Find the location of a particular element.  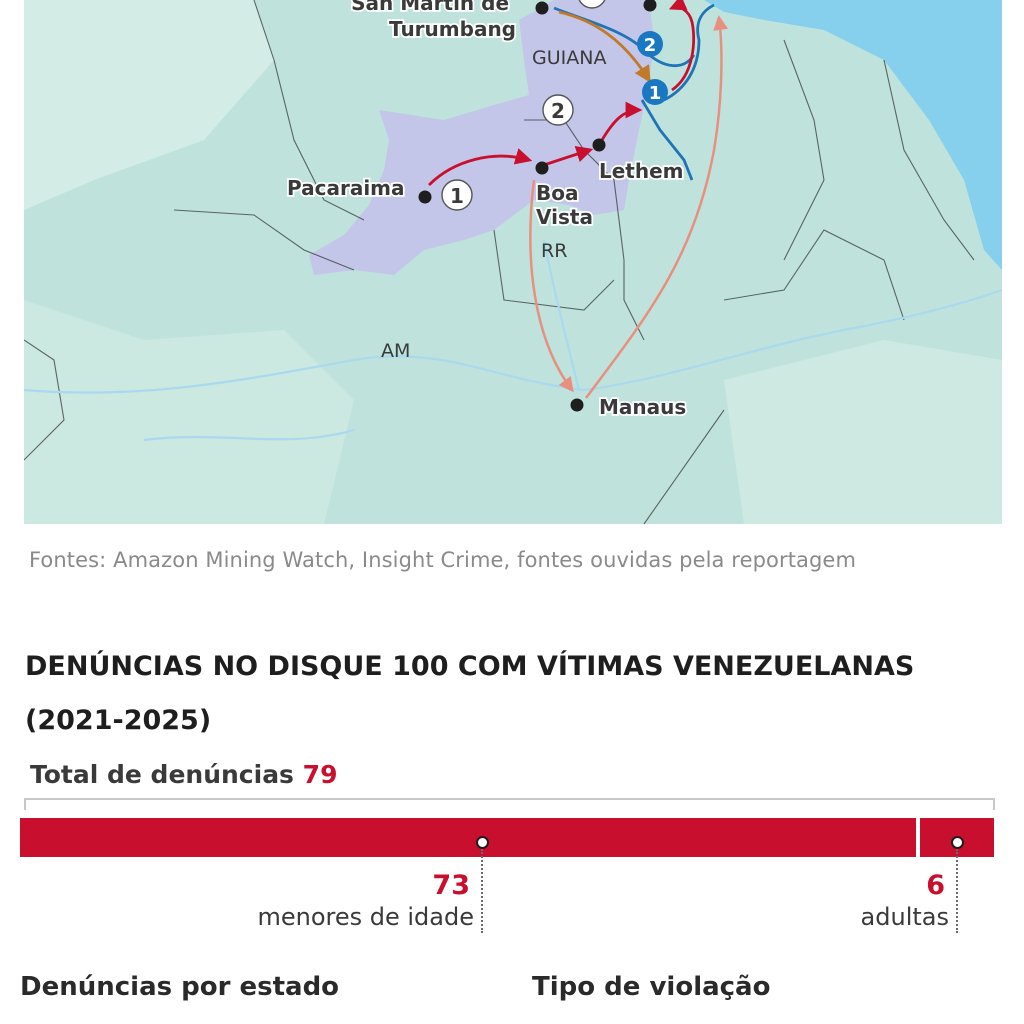

bar-value-1: 6 is located at coordinates (935, 885).